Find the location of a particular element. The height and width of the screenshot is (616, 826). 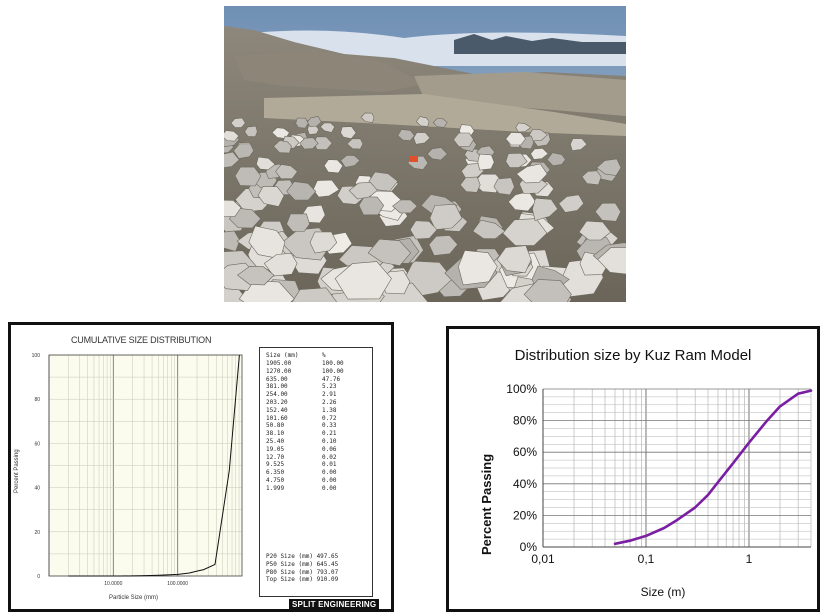

table-cell-percent: 5.23 is located at coordinates (329, 387).